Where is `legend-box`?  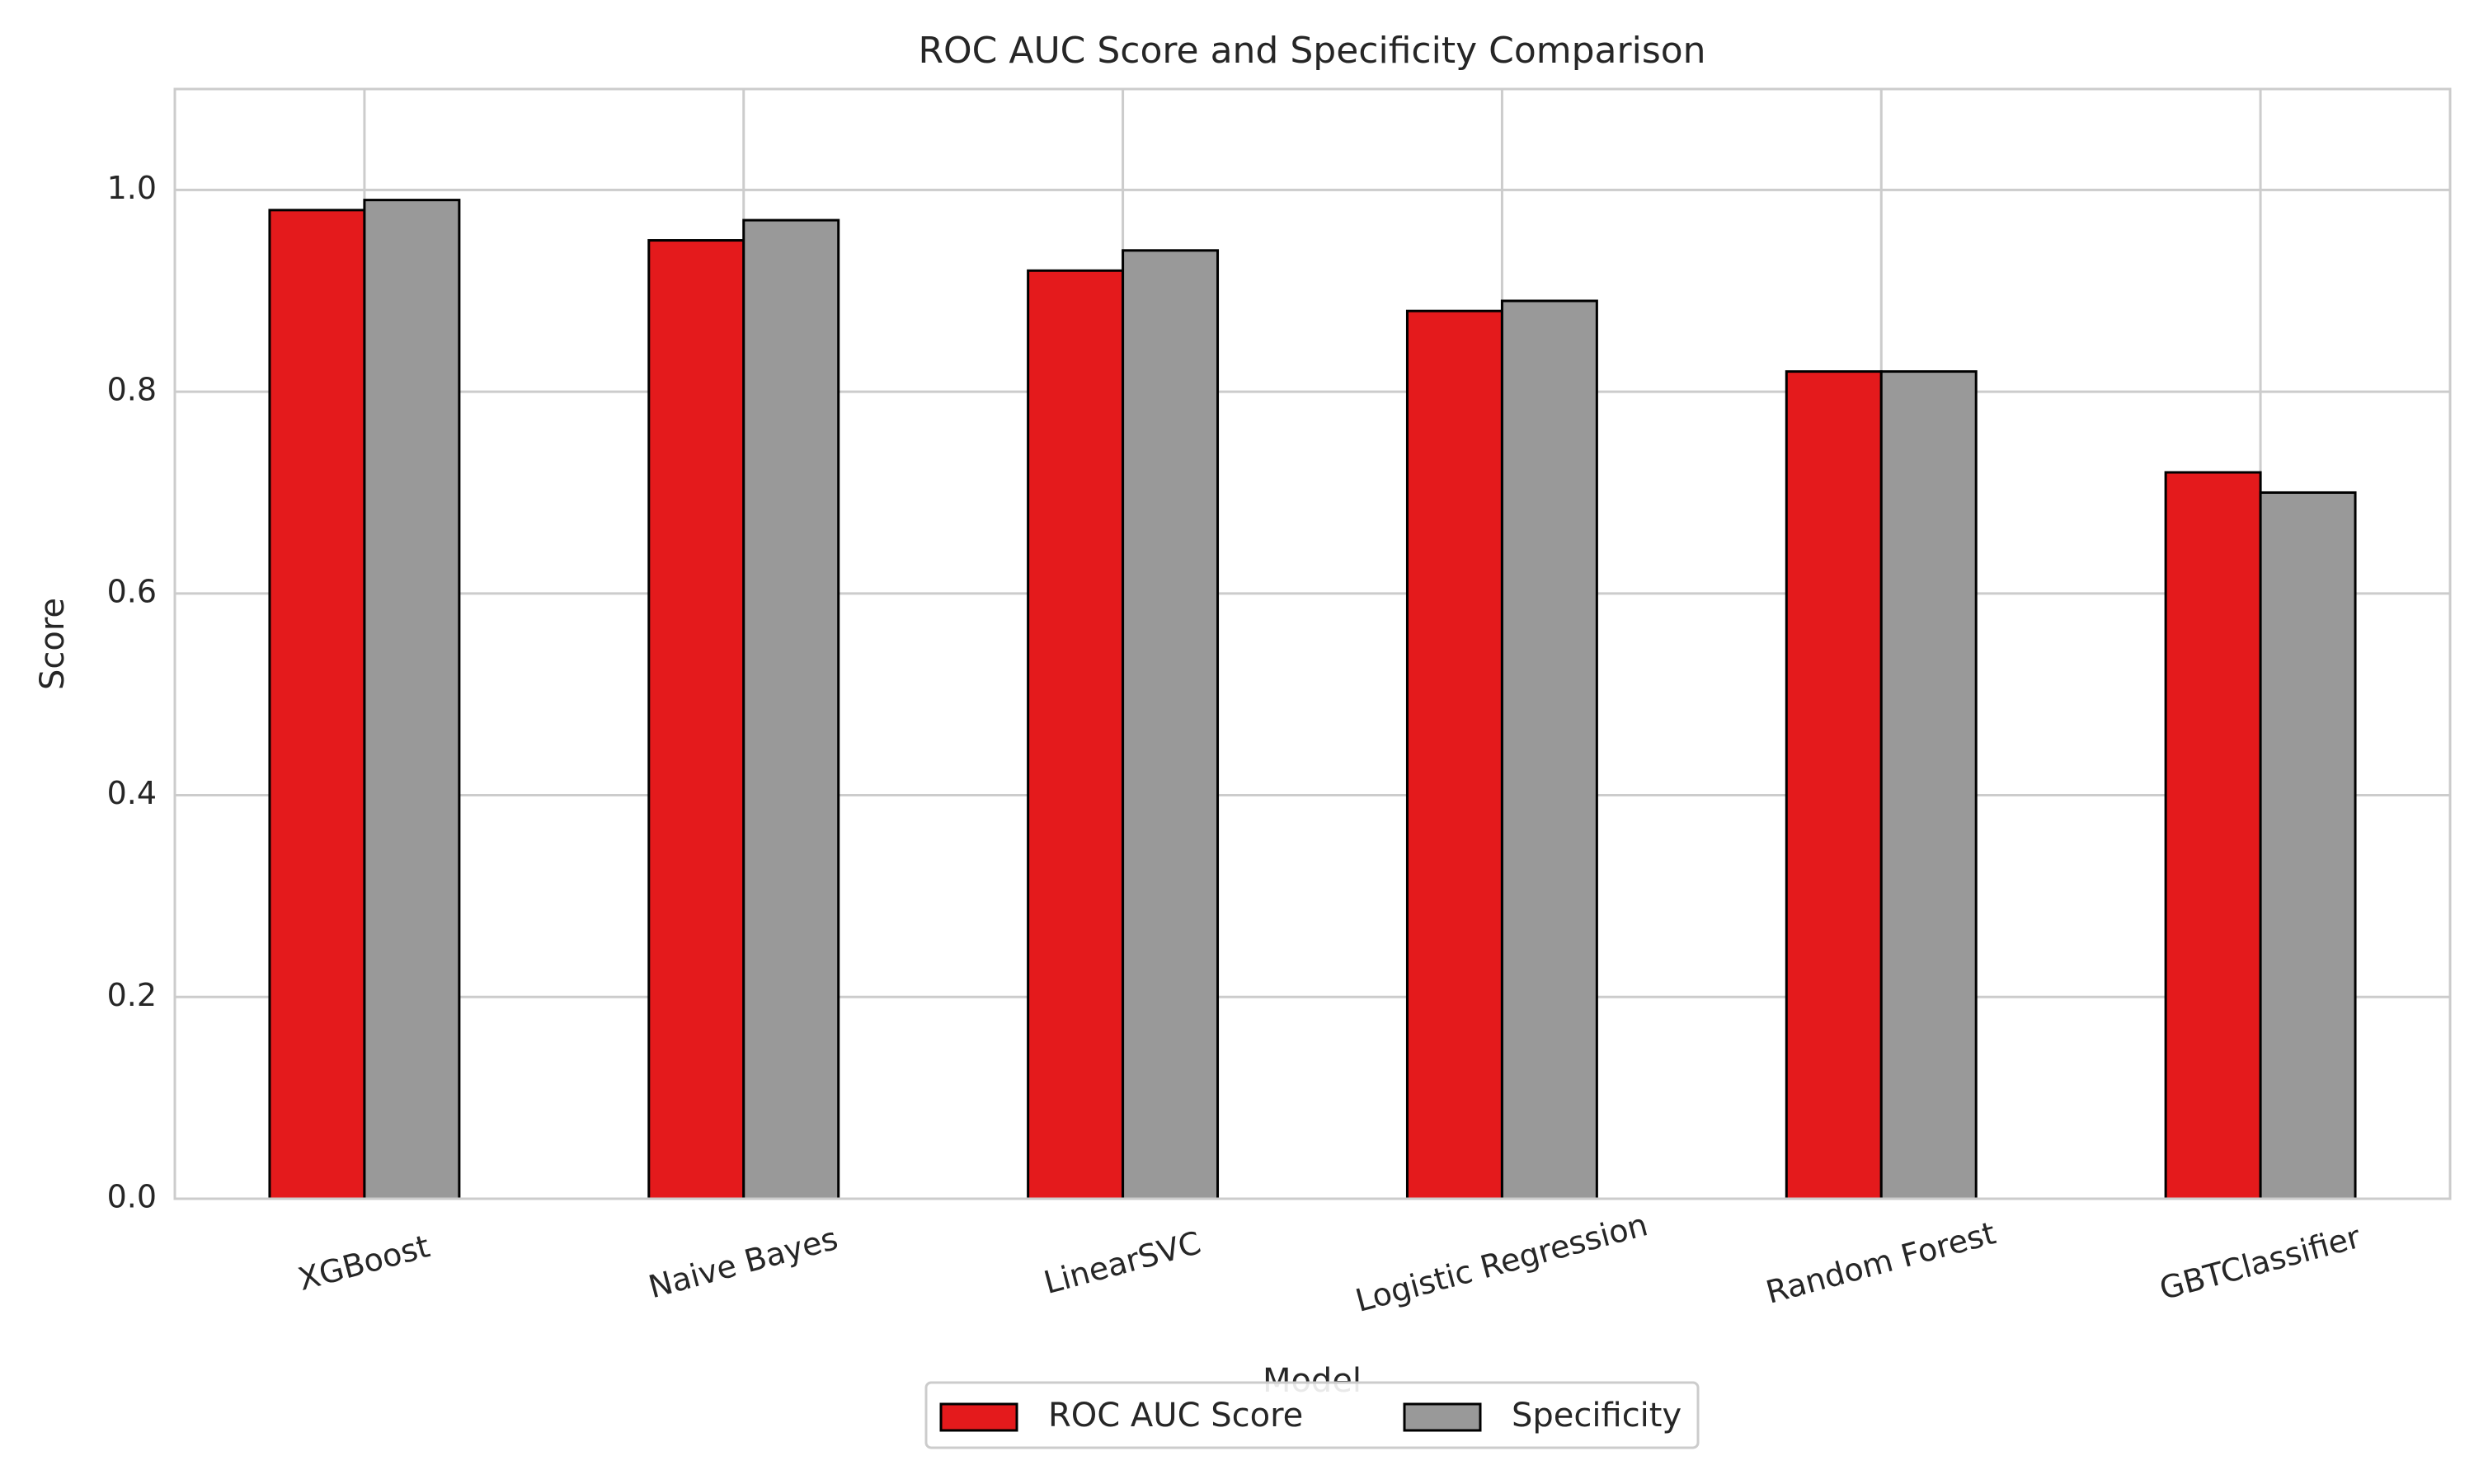
legend-box is located at coordinates (1312, 1415).